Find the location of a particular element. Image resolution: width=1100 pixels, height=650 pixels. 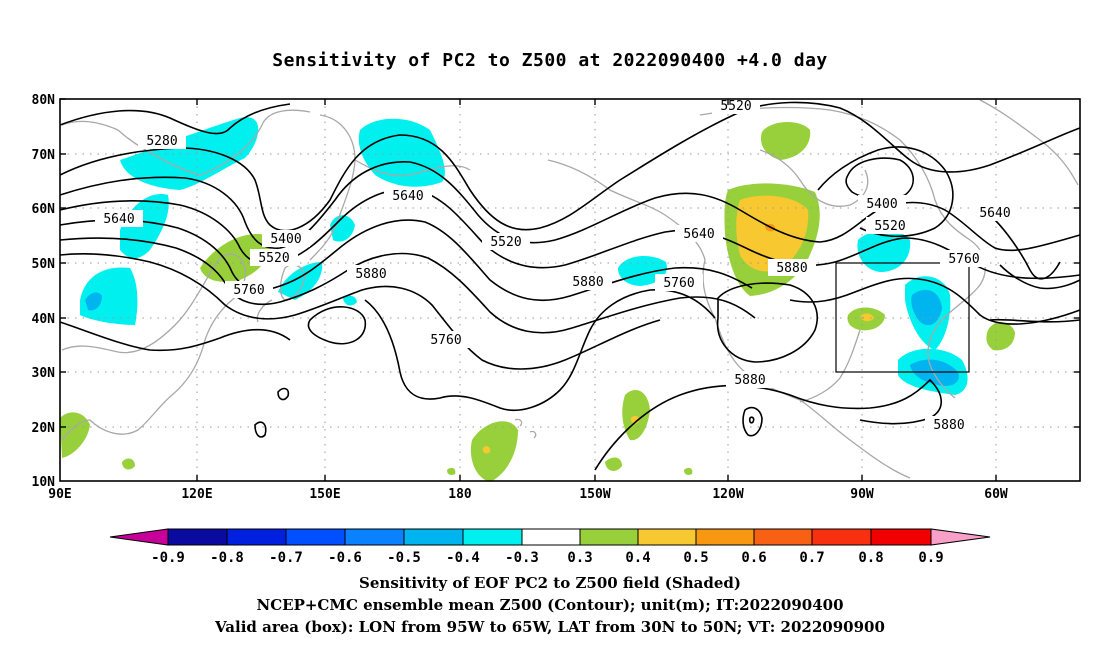

latitude-labels: 80N 70N 60N 50N 40N 30N 20N 10N is located at coordinates (44, 291).